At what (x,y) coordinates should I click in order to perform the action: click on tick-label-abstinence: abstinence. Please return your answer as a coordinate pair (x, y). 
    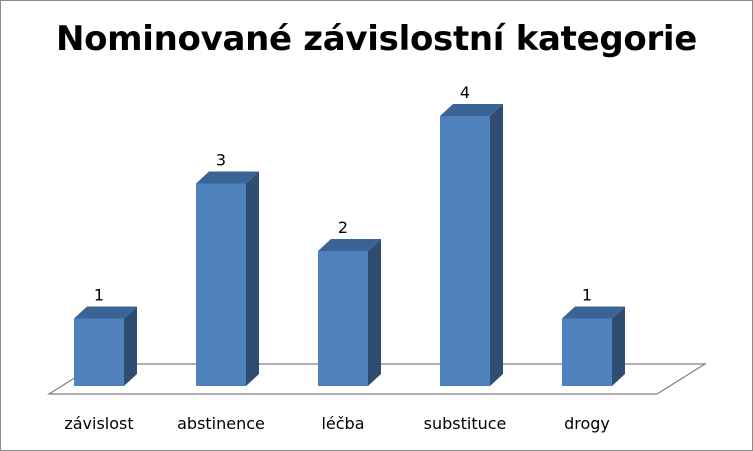
    Looking at the image, I should click on (221, 423).